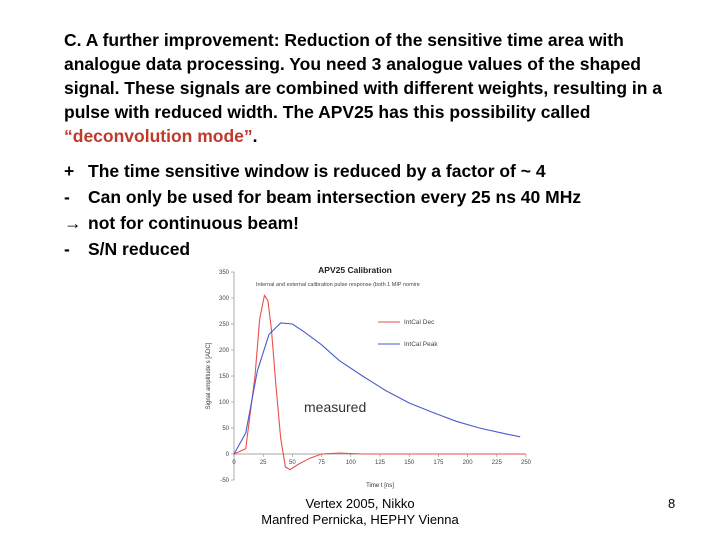 The width and height of the screenshot is (720, 540). What do you see at coordinates (224, 481) in the screenshot?
I see `y-tick-label: -50` at bounding box center [224, 481].